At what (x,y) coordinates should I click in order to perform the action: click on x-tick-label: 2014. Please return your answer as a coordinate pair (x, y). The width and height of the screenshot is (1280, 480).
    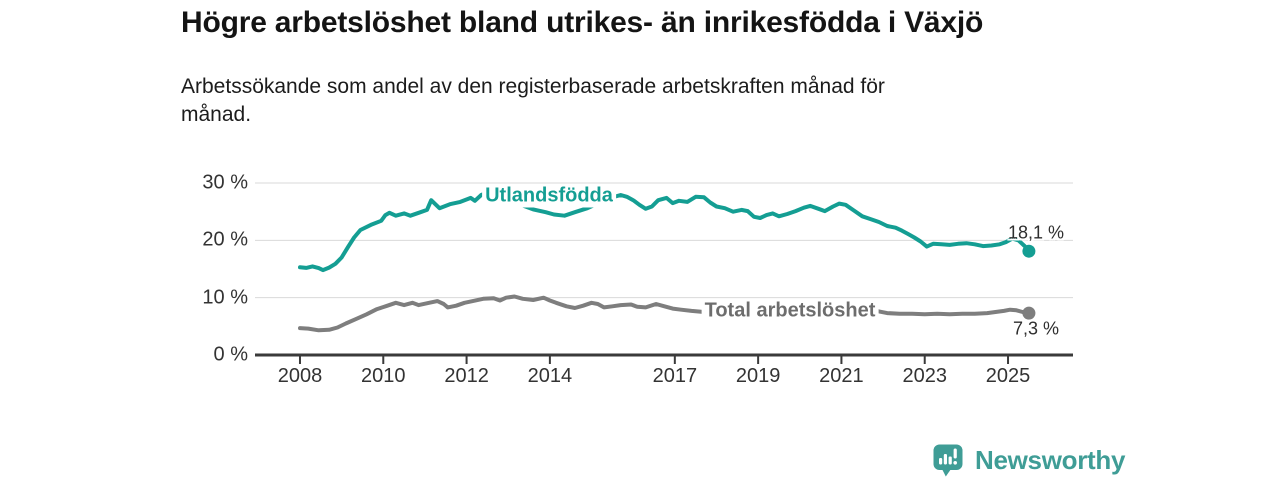
    Looking at the image, I should click on (550, 376).